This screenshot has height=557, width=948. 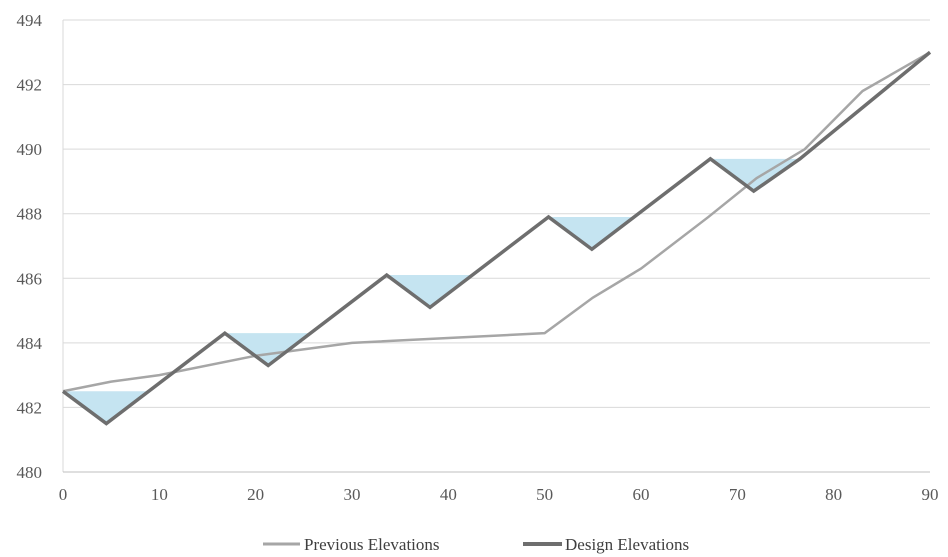 I want to click on x-tick-30: 30, so click(x=352, y=494).